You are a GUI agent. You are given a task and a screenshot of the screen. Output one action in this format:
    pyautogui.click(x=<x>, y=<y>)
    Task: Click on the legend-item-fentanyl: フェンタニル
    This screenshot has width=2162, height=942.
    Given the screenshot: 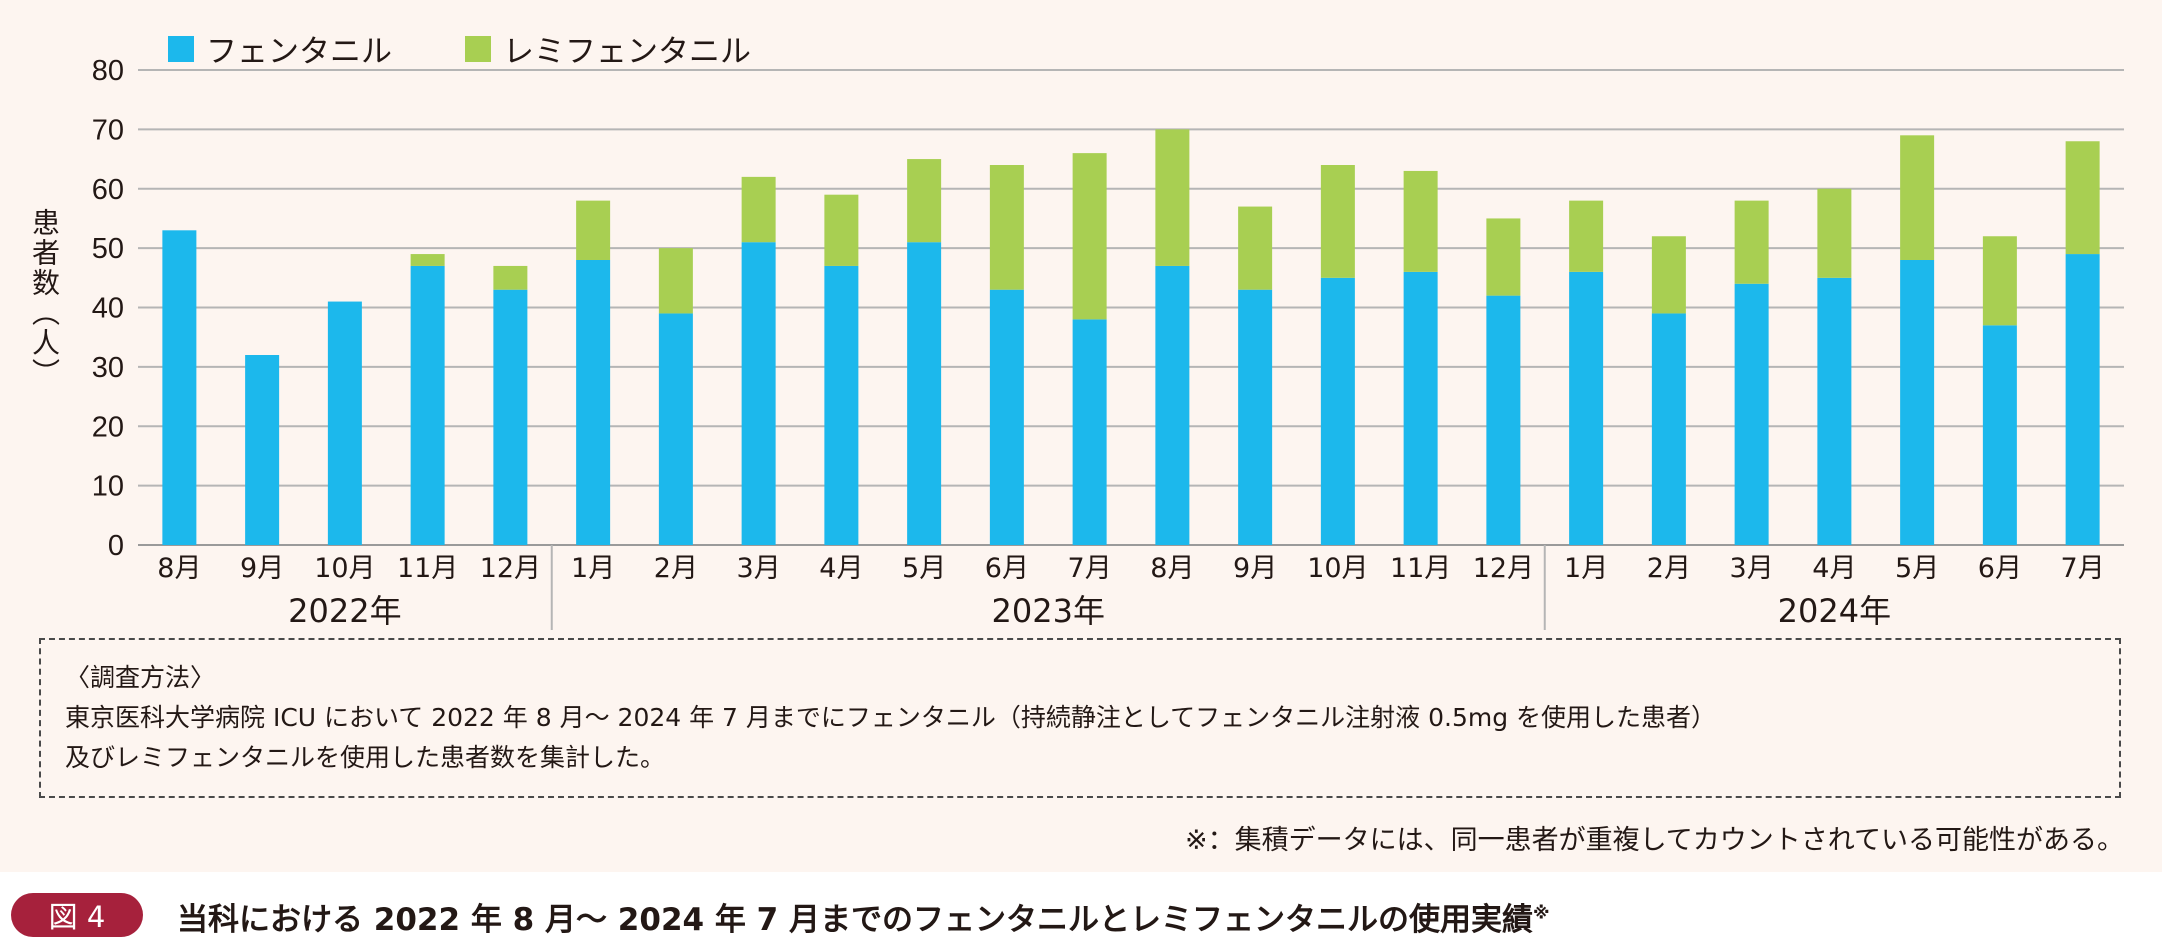 What is the action you would take?
    pyautogui.click(x=280, y=48)
    